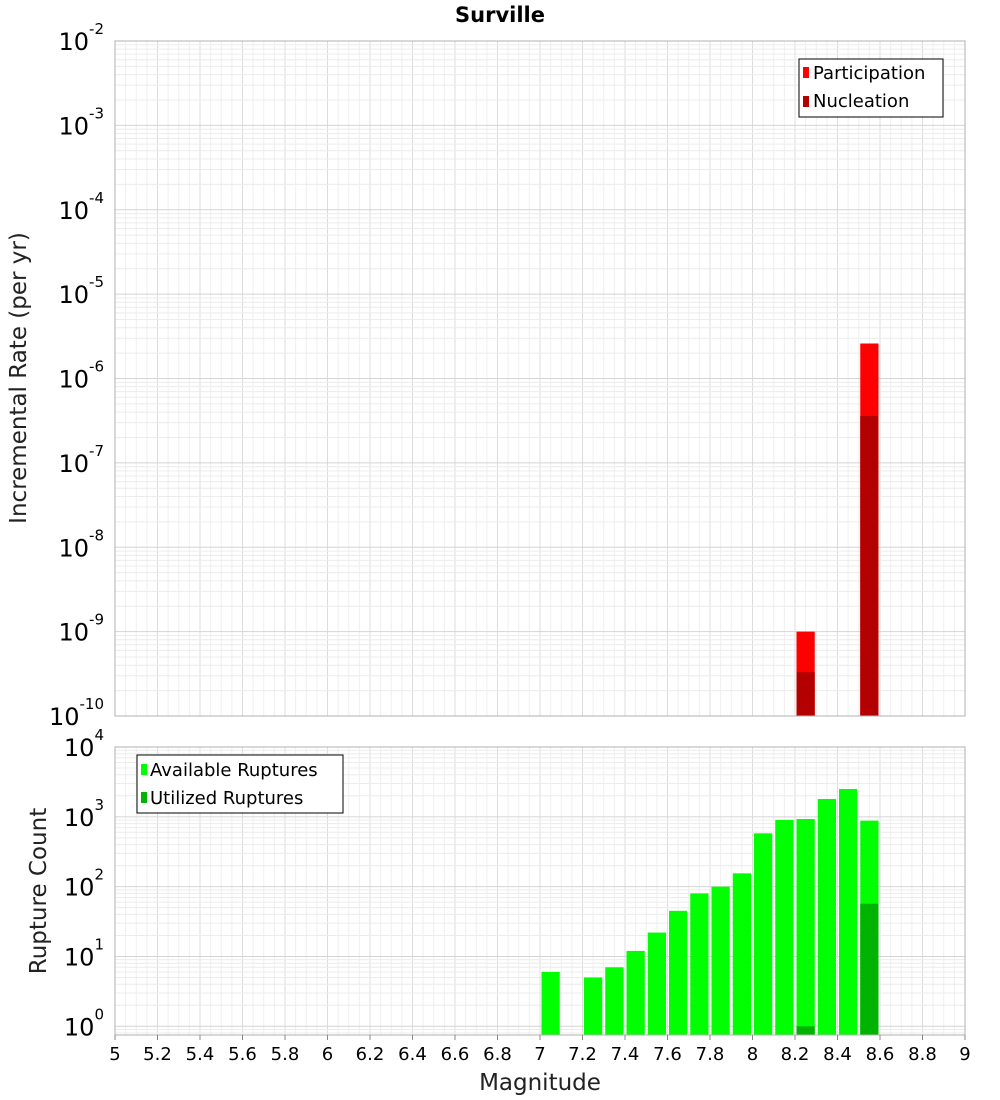 The image size is (1000, 1100). Describe the element at coordinates (81, 376) in the screenshot. I see `y-tick-label: 10⁻⁶` at that location.